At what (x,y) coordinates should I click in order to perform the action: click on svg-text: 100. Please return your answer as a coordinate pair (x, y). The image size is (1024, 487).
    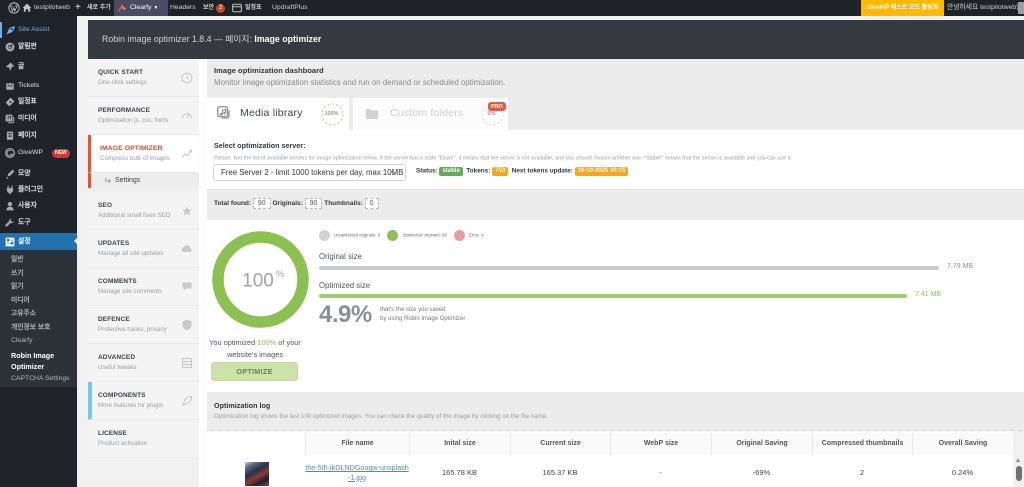
    Looking at the image, I should click on (258, 280).